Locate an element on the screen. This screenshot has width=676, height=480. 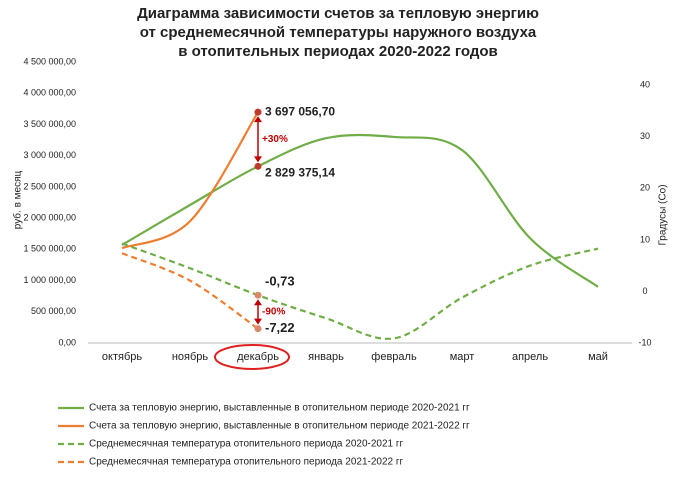
y2-tick-label: 30 is located at coordinates (645, 136).